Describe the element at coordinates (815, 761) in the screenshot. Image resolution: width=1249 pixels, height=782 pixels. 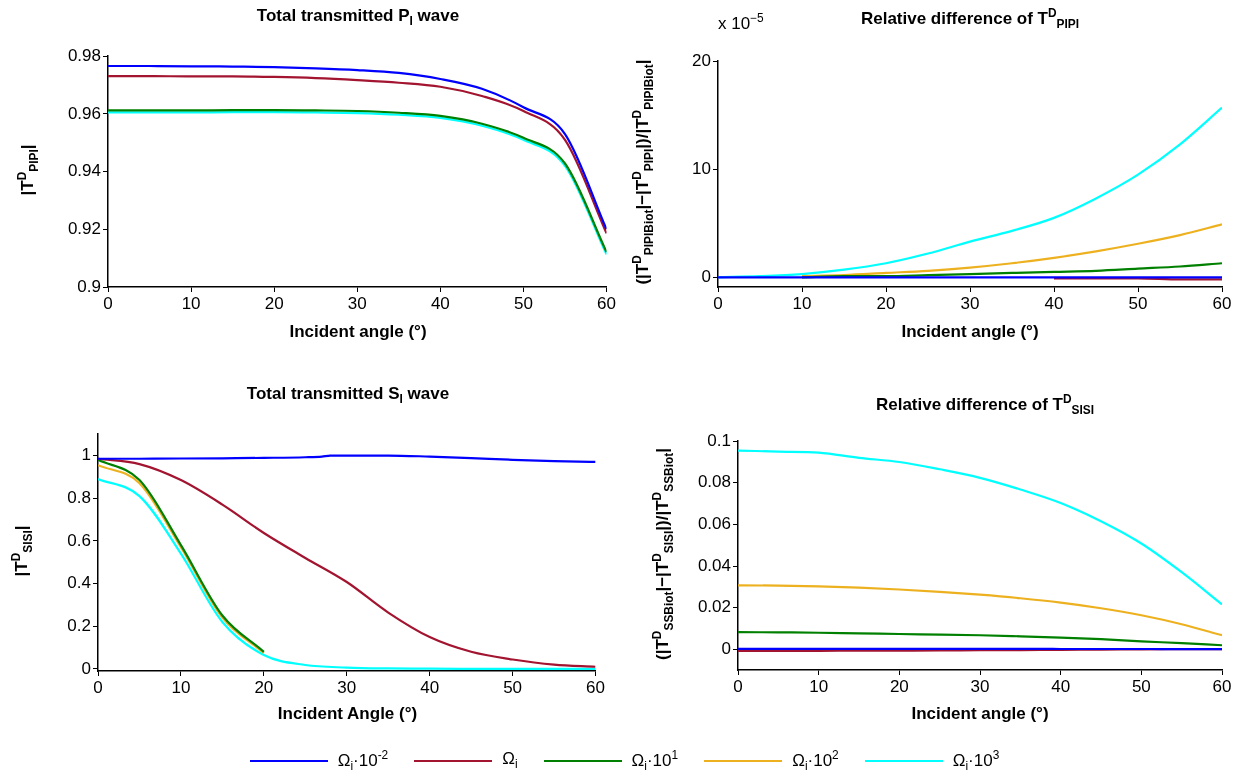
I see `legend-label: Ω$_{i}$·10$^{2}$` at that location.